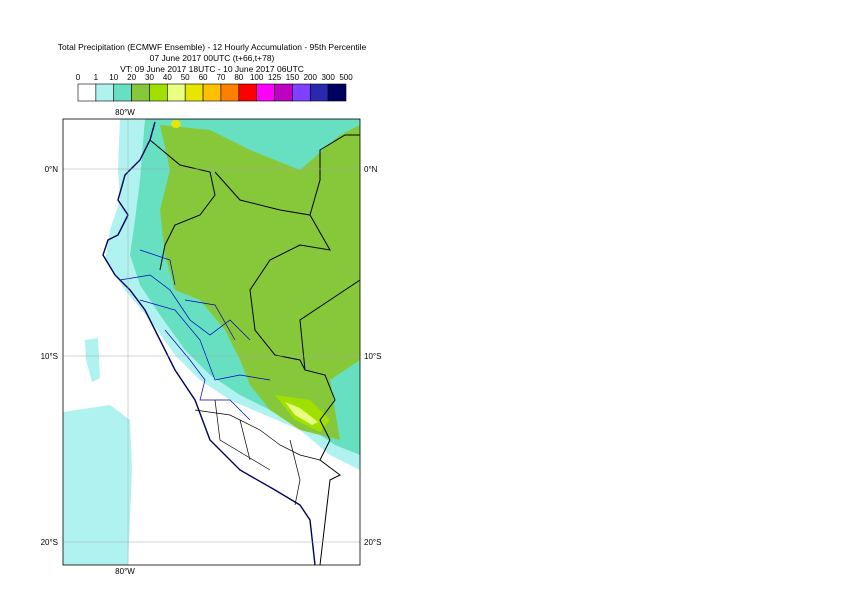 The width and height of the screenshot is (842, 601). Describe the element at coordinates (257, 77) in the screenshot. I see `legend-label: 100` at that location.